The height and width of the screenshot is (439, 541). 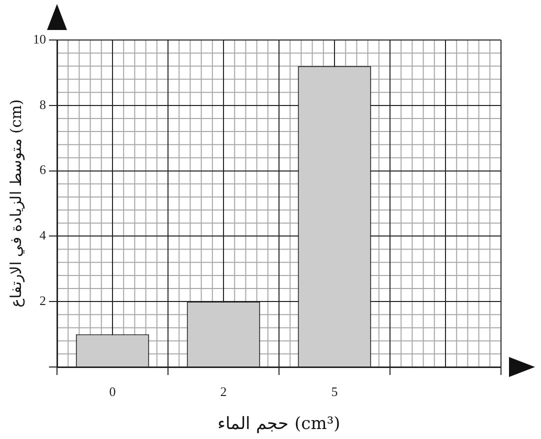 I want to click on x-tick-label: 0, so click(x=112, y=392).